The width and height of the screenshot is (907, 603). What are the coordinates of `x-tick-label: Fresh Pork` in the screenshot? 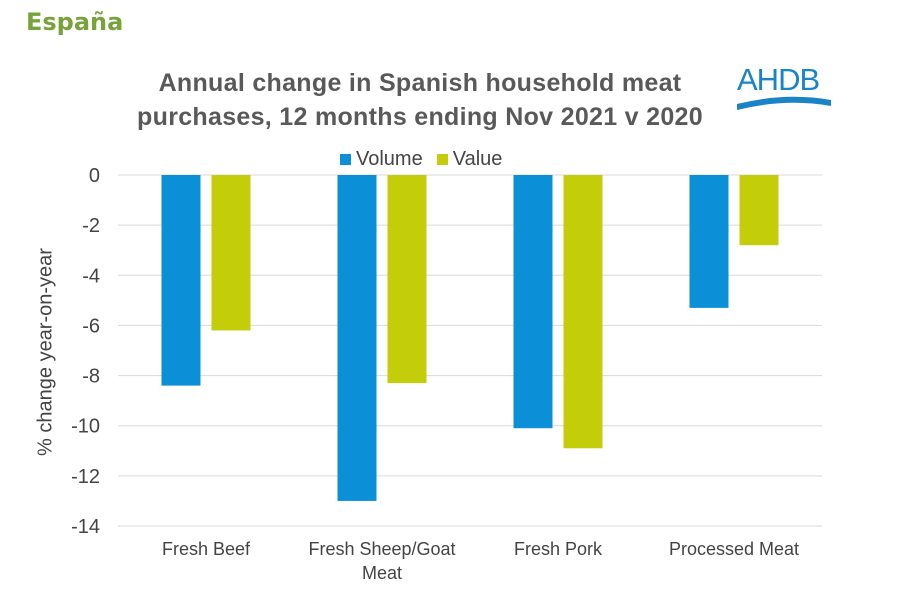 It's located at (558, 549).